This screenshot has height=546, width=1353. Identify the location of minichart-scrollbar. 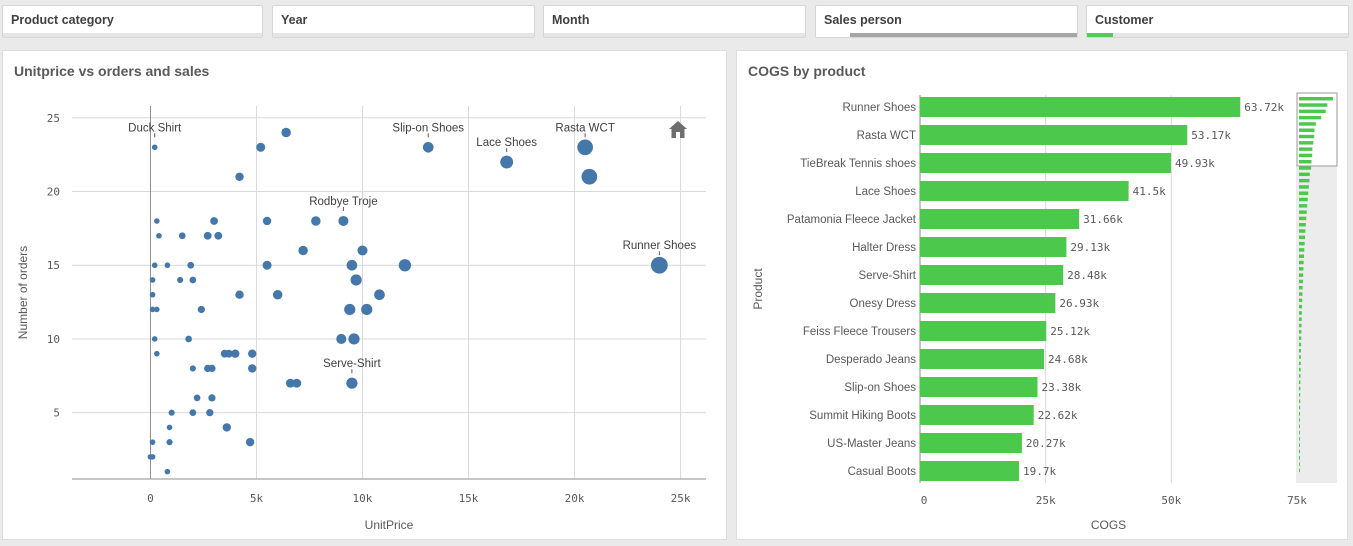
(1317, 287).